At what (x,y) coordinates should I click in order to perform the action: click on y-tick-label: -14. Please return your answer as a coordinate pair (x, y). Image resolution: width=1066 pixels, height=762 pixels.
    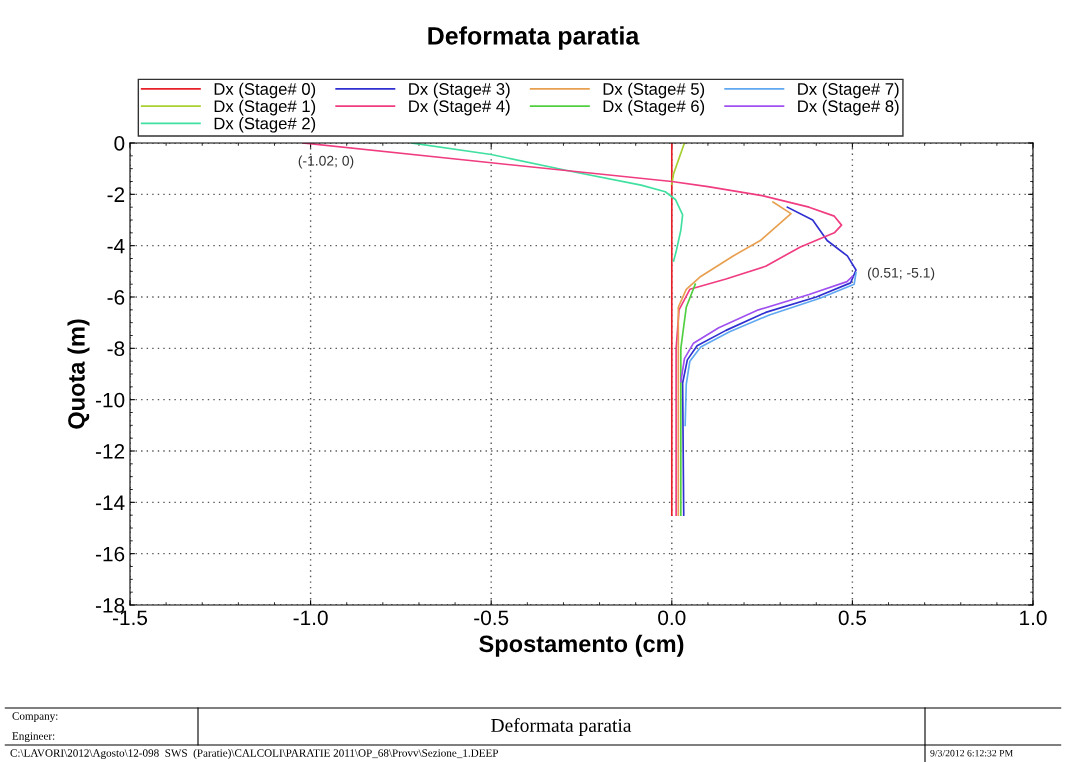
    Looking at the image, I should click on (110, 502).